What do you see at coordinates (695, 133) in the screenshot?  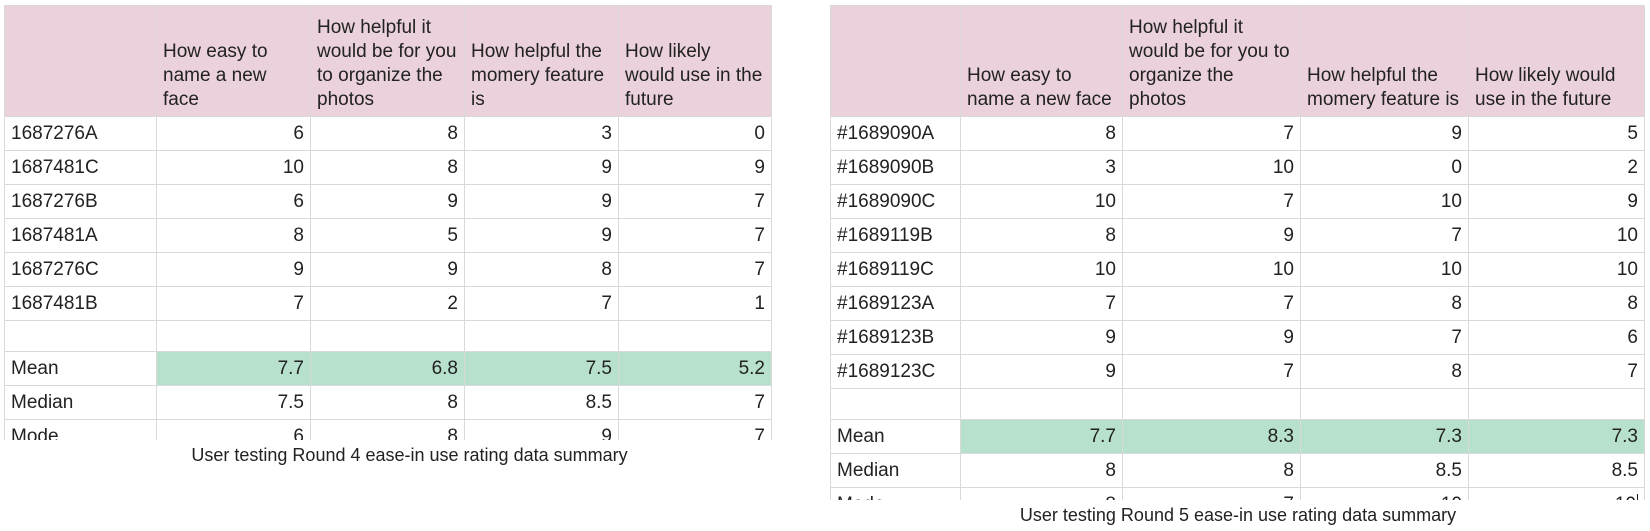 I see `rating-cell: 0` at bounding box center [695, 133].